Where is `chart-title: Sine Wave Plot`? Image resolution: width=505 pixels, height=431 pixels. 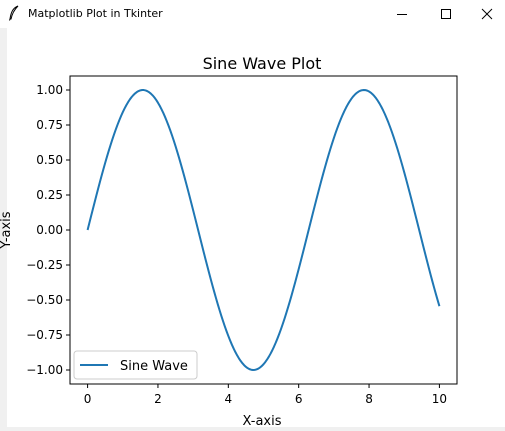
chart-title: Sine Wave Plot is located at coordinates (262, 63).